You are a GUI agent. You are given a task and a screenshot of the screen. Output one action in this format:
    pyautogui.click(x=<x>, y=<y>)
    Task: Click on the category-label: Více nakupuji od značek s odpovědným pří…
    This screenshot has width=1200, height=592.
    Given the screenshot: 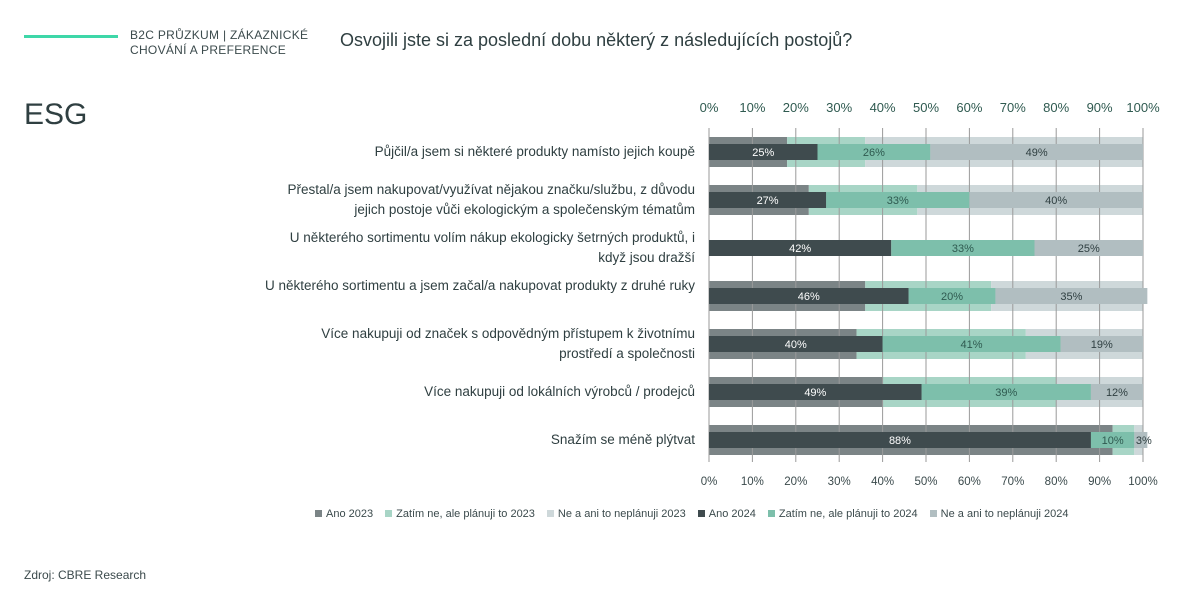 What is the action you would take?
    pyautogui.click(x=508, y=343)
    